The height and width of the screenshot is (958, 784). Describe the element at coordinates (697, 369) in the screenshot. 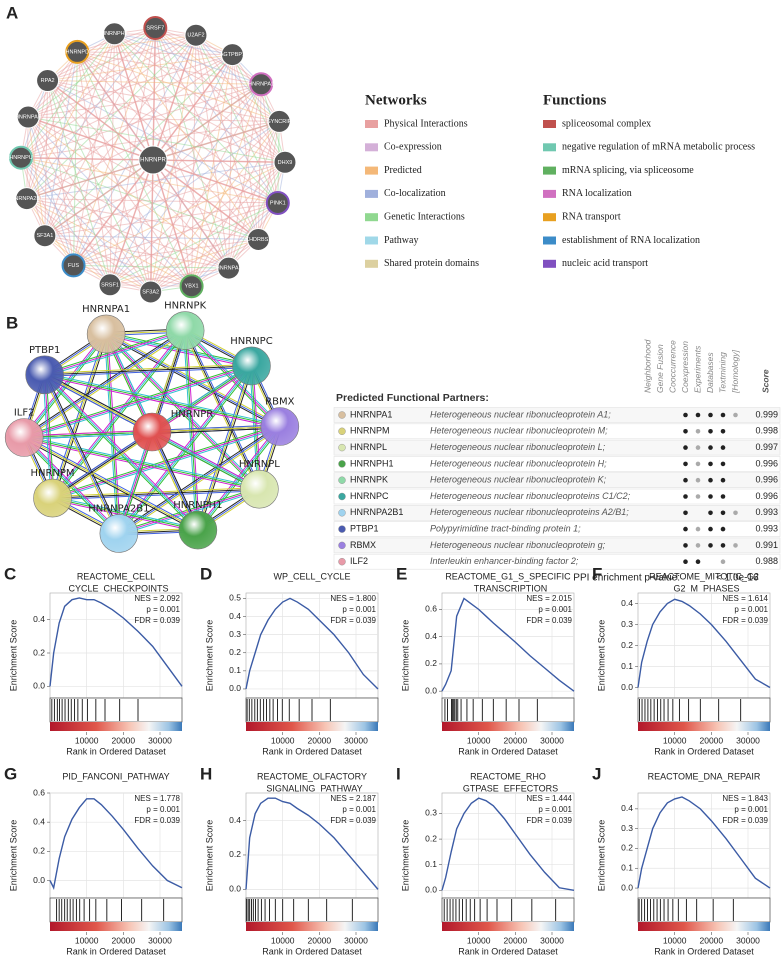

I see `column-header: Experiments` at that location.